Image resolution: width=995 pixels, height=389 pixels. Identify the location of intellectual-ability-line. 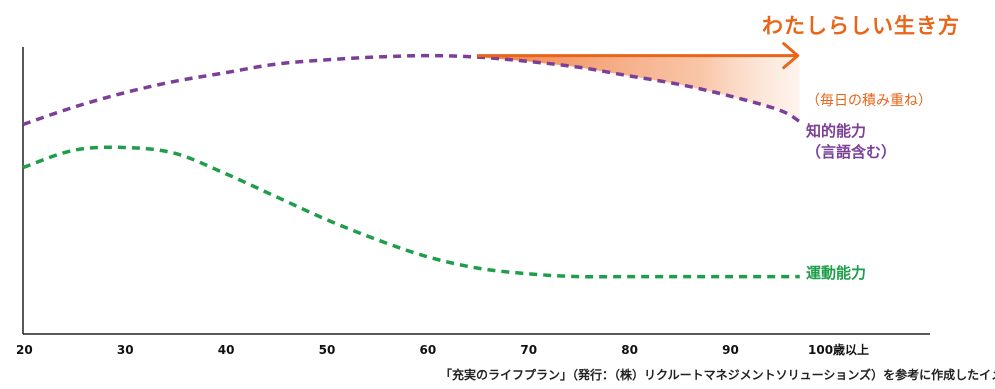
(411, 90).